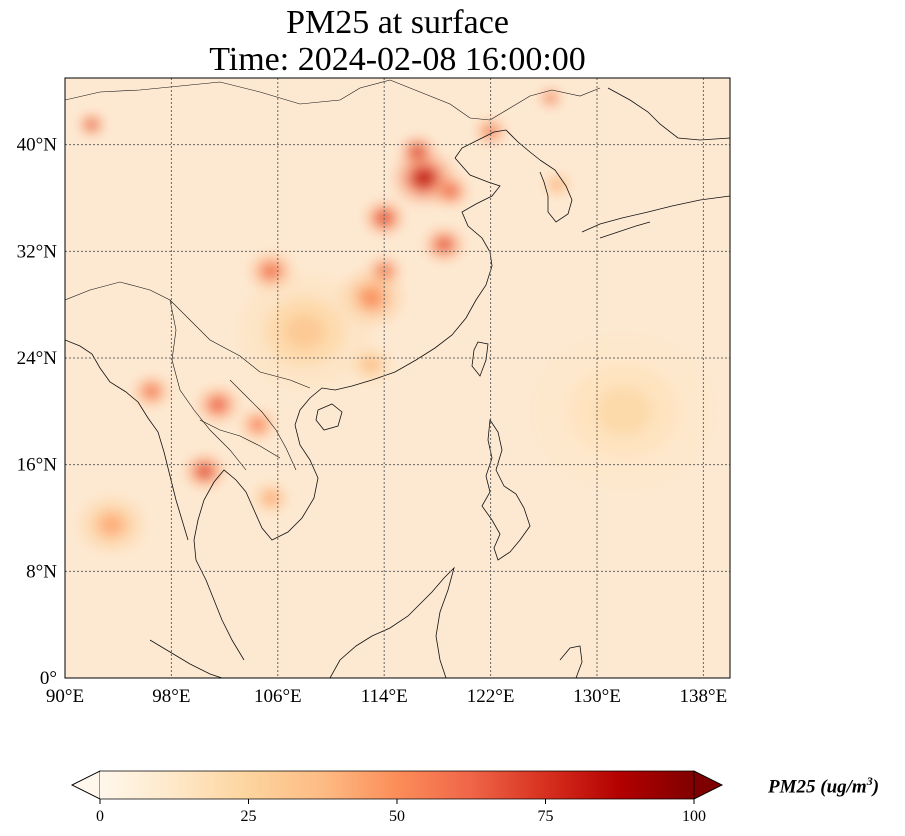 This screenshot has width=905, height=836. Describe the element at coordinates (37, 465) in the screenshot. I see `lat-tick-label: 16°N` at that location.